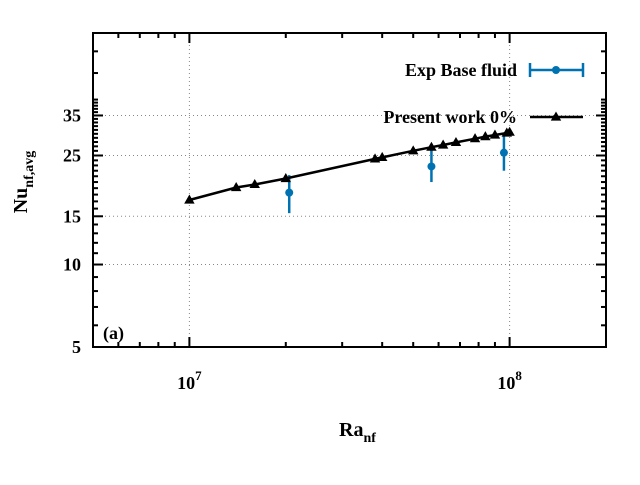  I want to click on y-tick-label: 5, so click(76, 347).